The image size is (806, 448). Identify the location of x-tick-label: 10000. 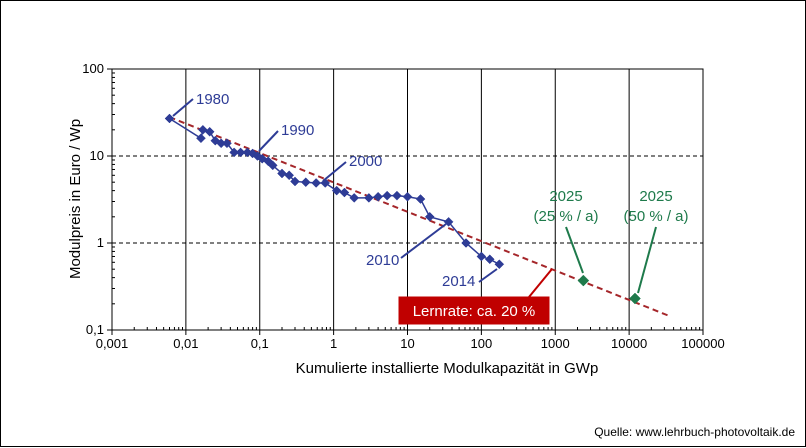
(629, 343).